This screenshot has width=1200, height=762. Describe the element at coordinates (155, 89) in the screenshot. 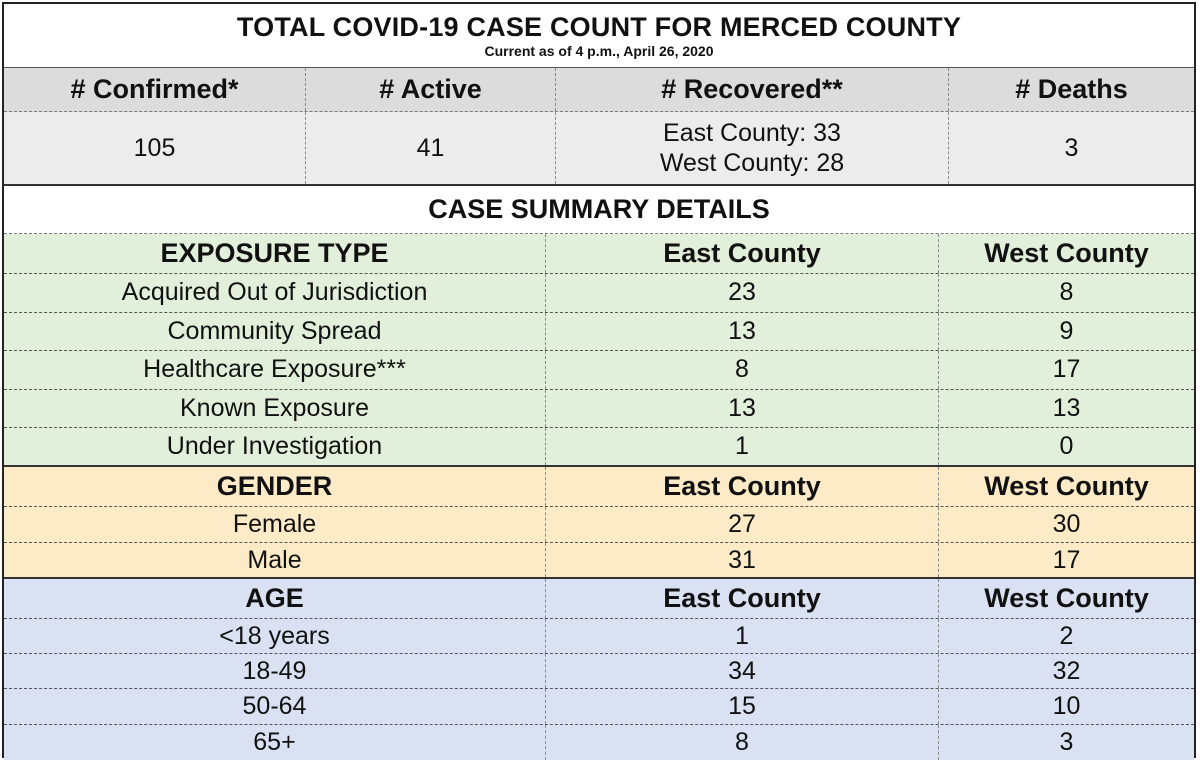

I see `confirmed-header: # Confirmed*` at that location.